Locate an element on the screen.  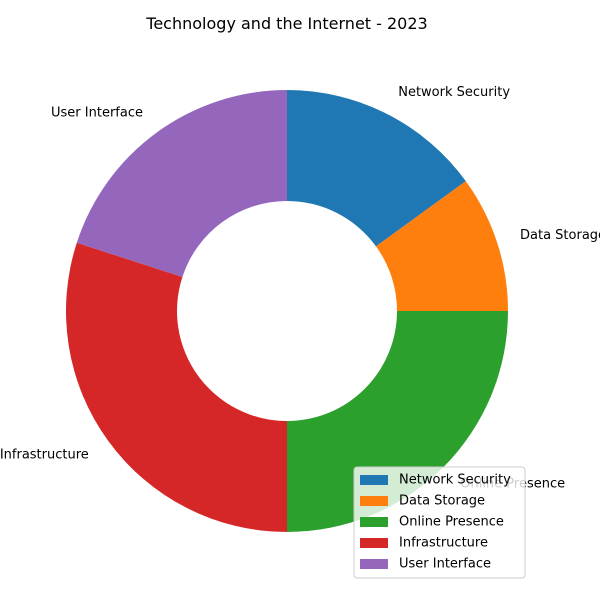
slice-label-infrastructure: Infrastructure is located at coordinates (44, 455).